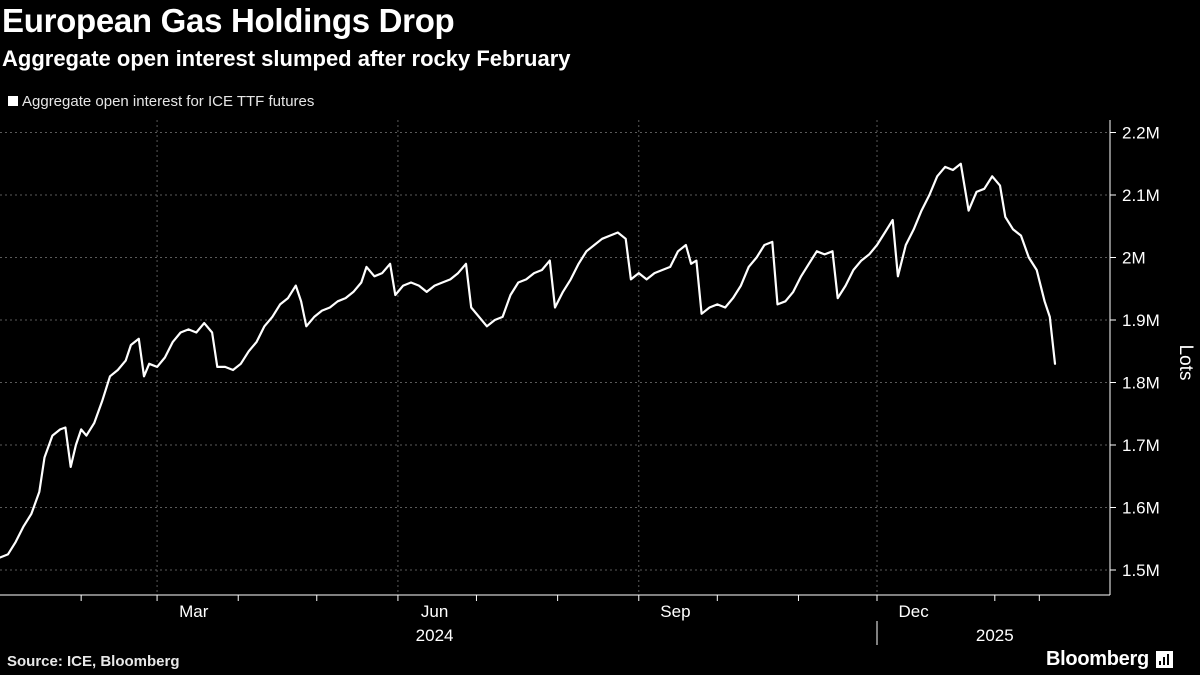  I want to click on year-label: 2024, so click(435, 635).